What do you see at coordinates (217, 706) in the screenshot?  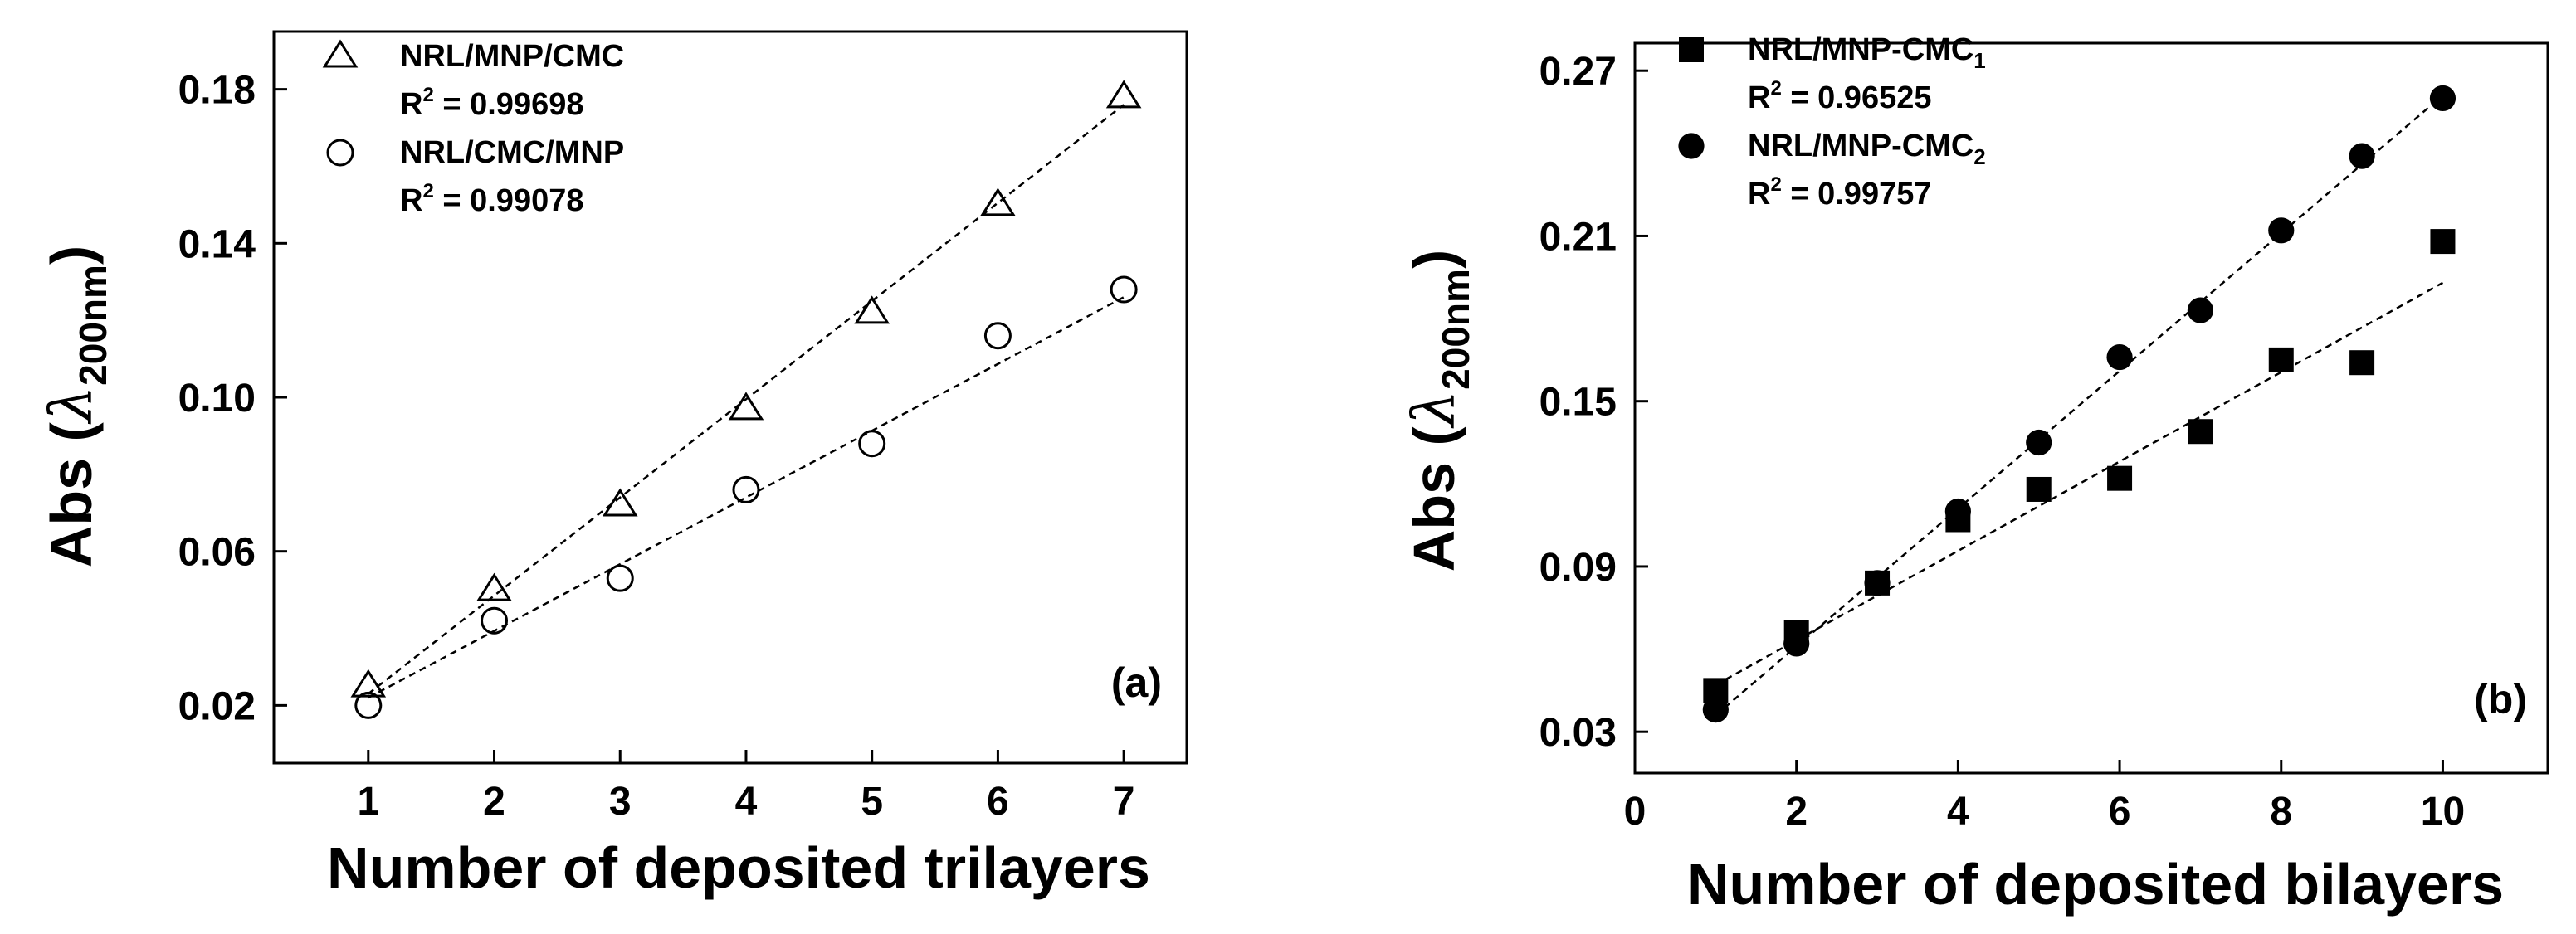 I see `panel-a-y-tick-label: 0.02` at bounding box center [217, 706].